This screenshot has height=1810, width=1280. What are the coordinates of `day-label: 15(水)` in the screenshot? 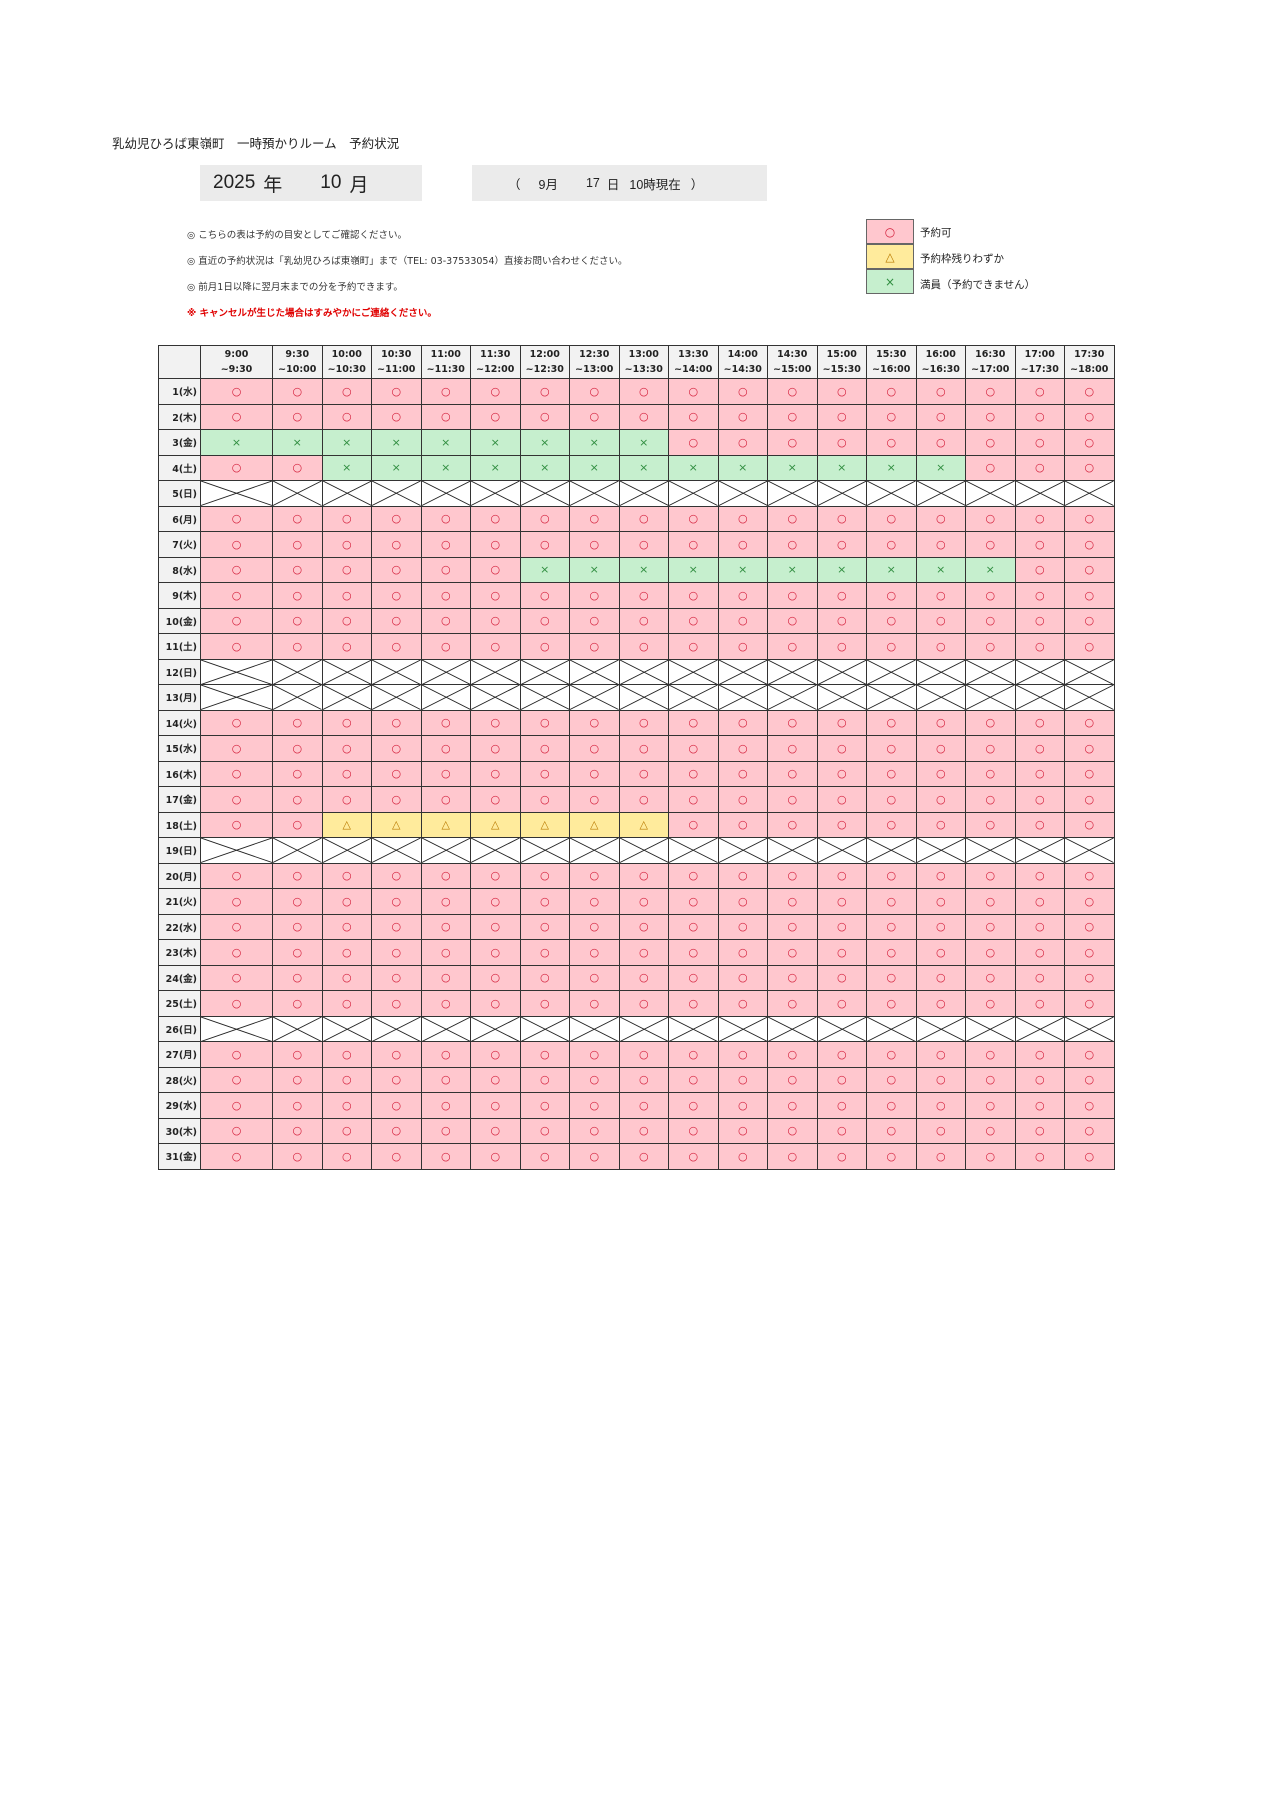 It's located at (179, 748).